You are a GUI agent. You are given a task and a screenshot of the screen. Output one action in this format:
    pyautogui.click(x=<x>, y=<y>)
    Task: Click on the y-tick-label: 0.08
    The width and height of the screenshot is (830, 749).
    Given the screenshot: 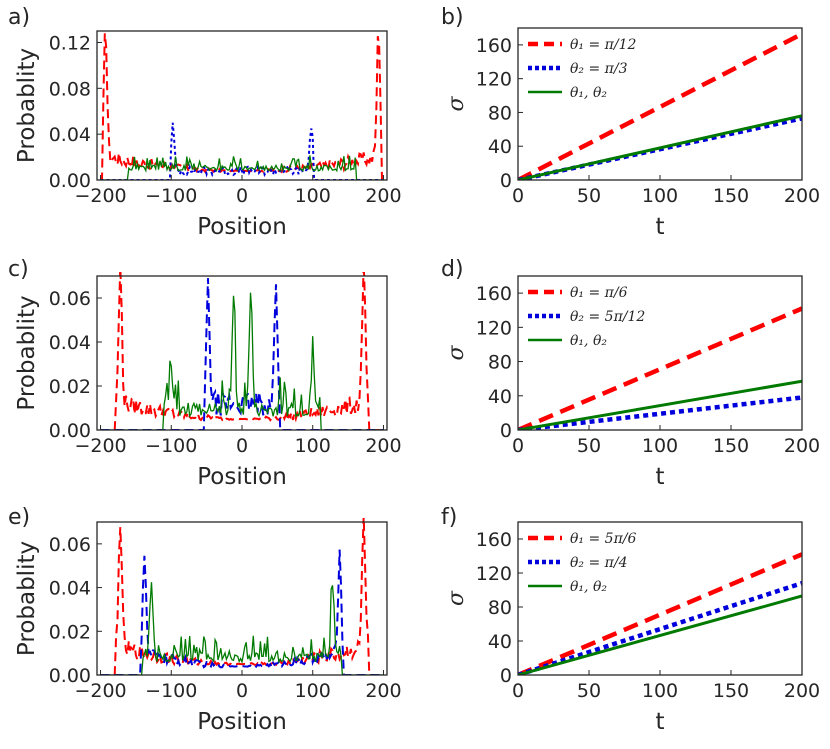 What is the action you would take?
    pyautogui.click(x=70, y=89)
    